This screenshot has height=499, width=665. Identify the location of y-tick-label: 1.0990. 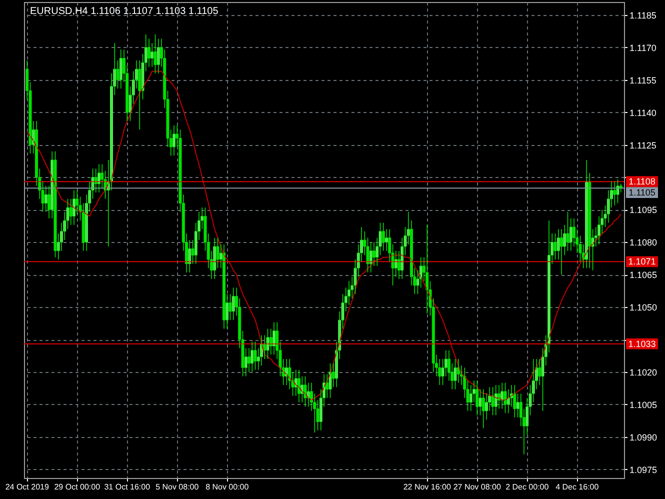
(644, 437).